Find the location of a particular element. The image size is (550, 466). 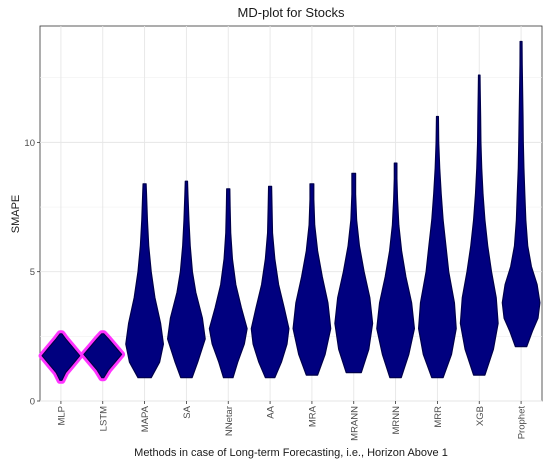

x-tick-label-mrann: MRANN is located at coordinates (354, 423).